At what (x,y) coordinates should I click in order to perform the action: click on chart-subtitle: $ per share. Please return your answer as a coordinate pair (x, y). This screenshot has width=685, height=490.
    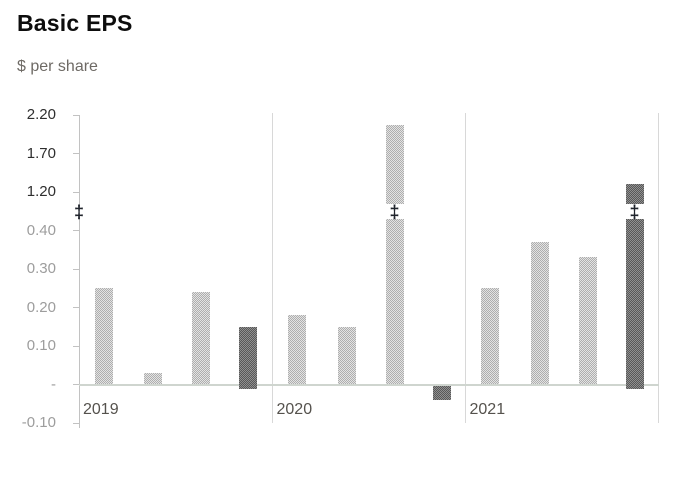
    Looking at the image, I should click on (57, 66).